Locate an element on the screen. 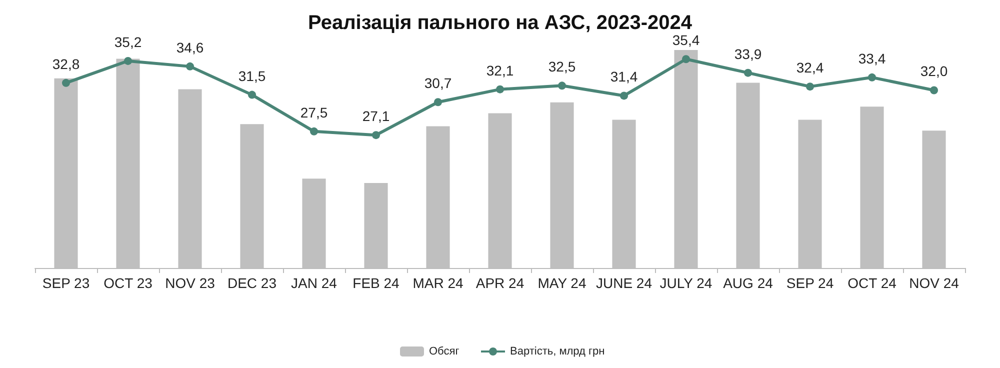 This screenshot has height=368, width=1000. x-tick-label: JULY 24 is located at coordinates (686, 283).